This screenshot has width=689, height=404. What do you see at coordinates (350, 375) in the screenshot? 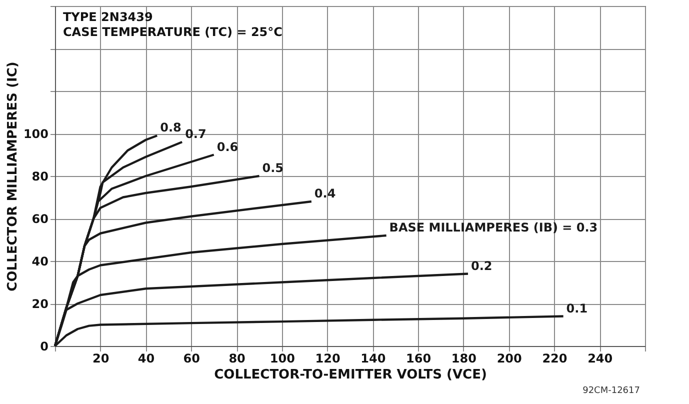
I see `x-axis-title: COLLECTOR-TO-EMITTER VOLTS (VCE)` at bounding box center [350, 375].